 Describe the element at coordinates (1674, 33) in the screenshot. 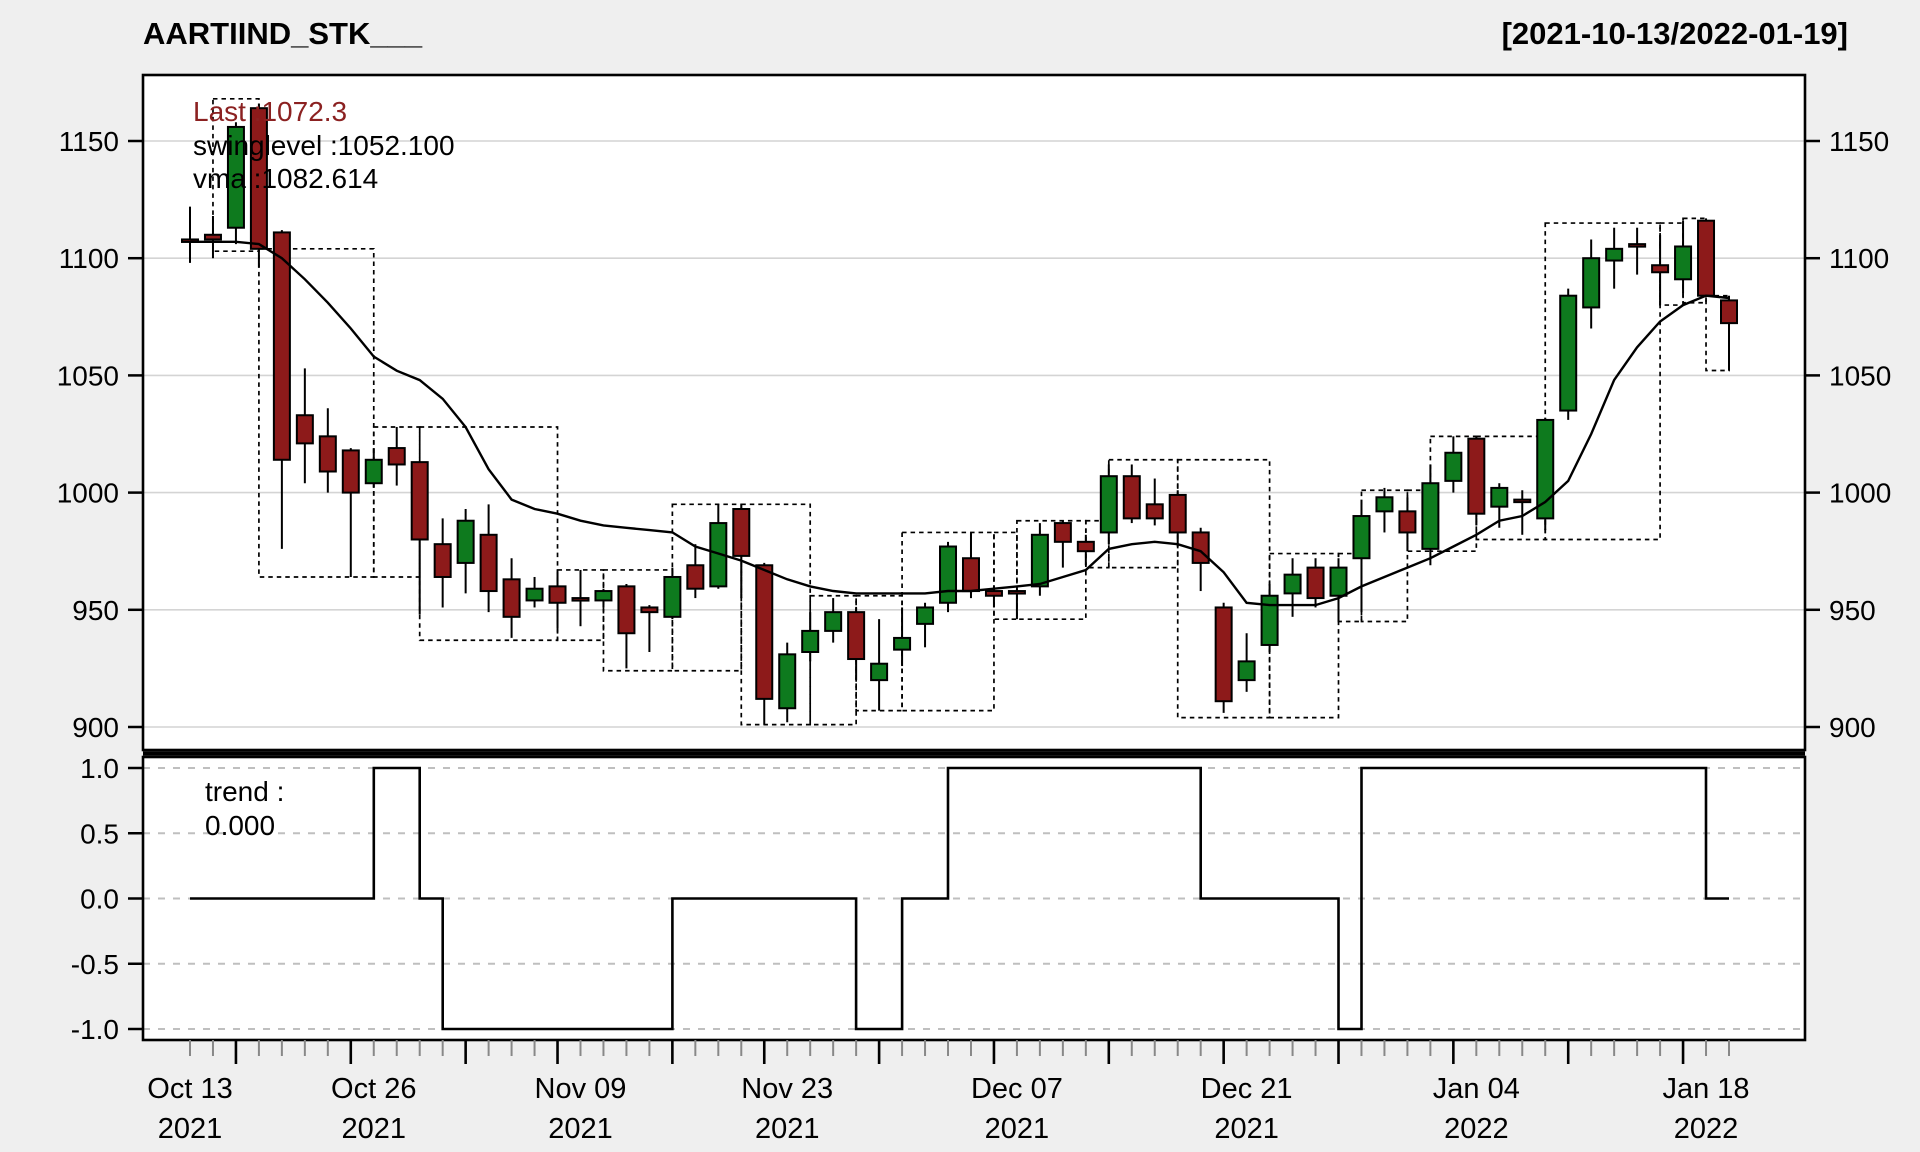

I see `date-range: [2021-10-13/2022-01-19]` at that location.